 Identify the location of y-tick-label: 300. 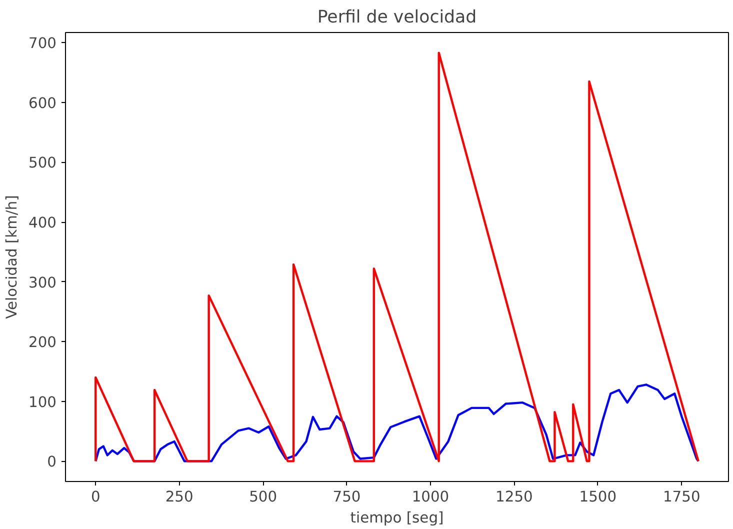
(42, 283).